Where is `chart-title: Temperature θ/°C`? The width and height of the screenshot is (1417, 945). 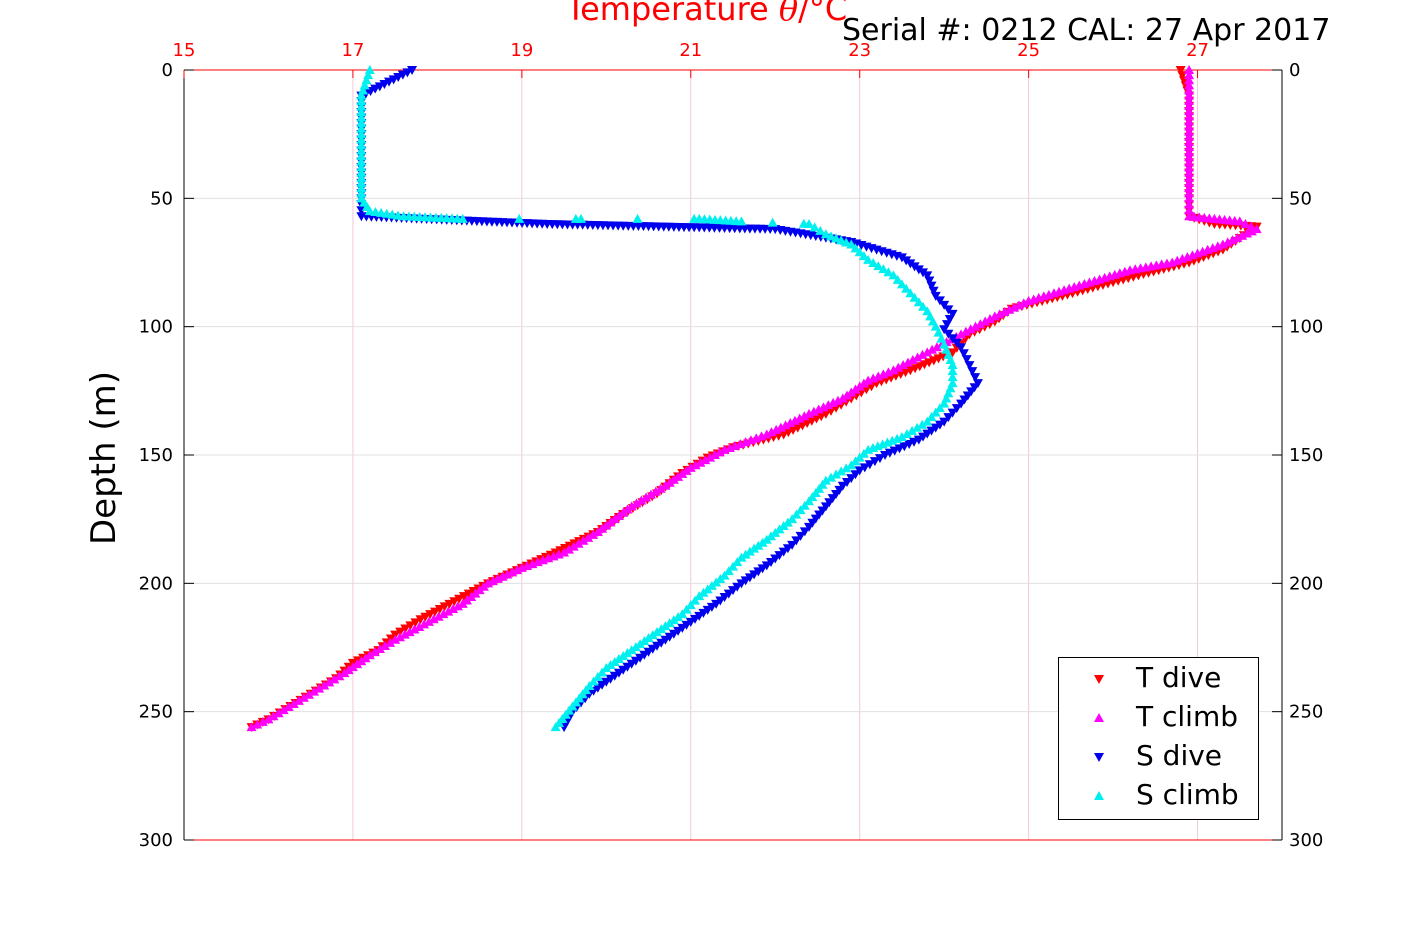
chart-title: Temperature θ/°C is located at coordinates (706, 14).